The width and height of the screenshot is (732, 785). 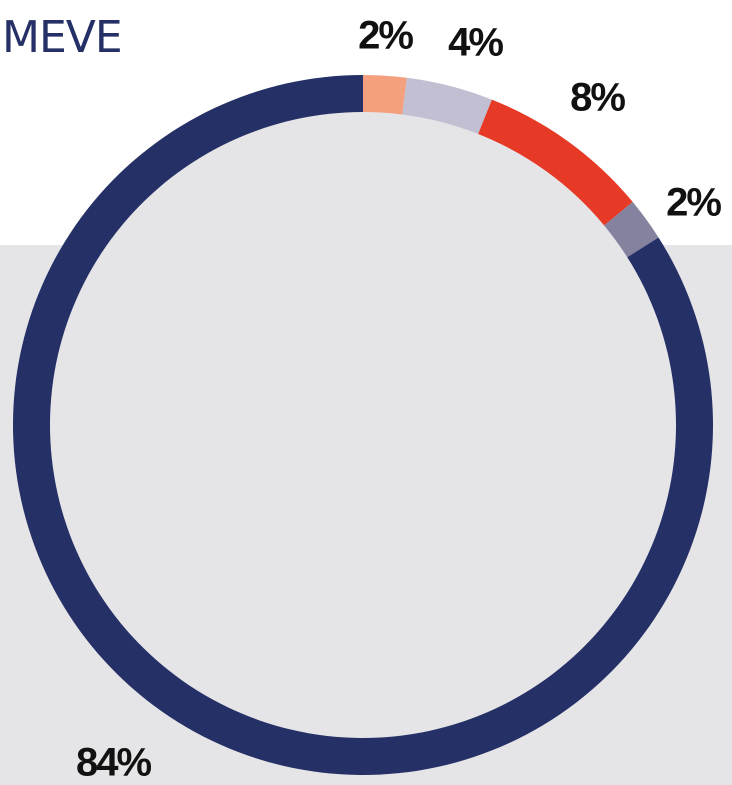 I want to click on chart-title: MEVE, so click(x=62, y=37).